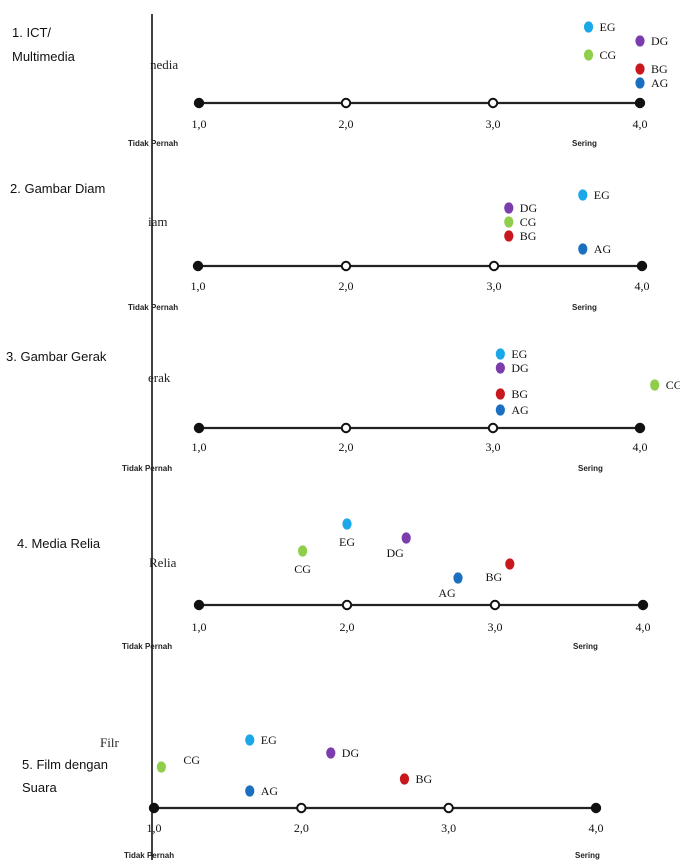 This screenshot has height=860, width=680. Describe the element at coordinates (109, 742) in the screenshot. I see `residual-label: Filr` at that location.